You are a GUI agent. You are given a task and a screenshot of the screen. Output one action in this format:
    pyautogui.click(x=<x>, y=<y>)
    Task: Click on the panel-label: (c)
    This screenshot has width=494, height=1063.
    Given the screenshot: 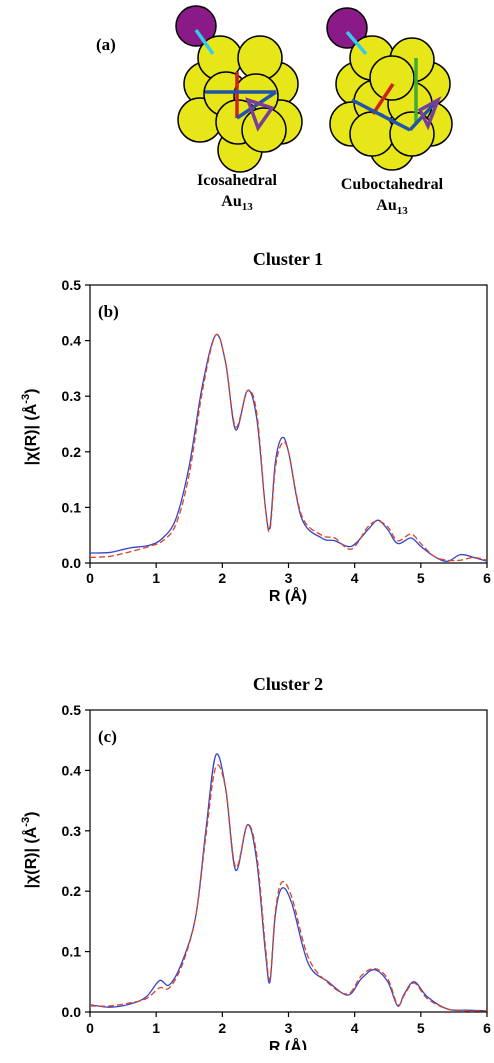 What is the action you would take?
    pyautogui.click(x=107, y=736)
    